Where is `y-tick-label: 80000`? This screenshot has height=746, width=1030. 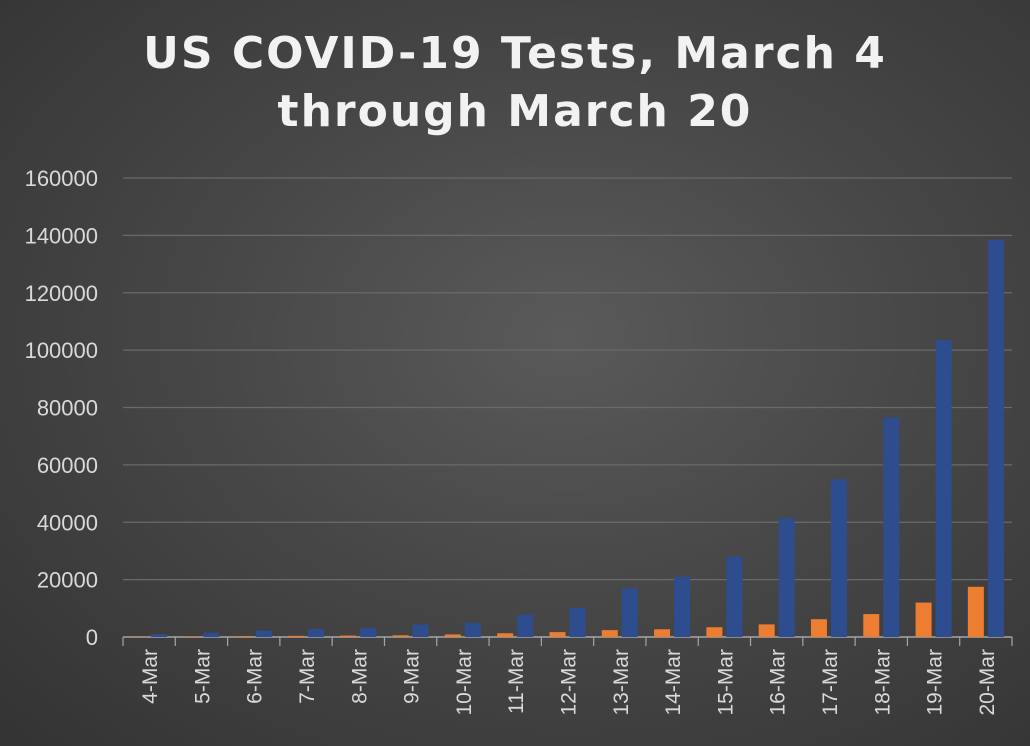
y-tick-label: 80000 is located at coordinates (67, 408).